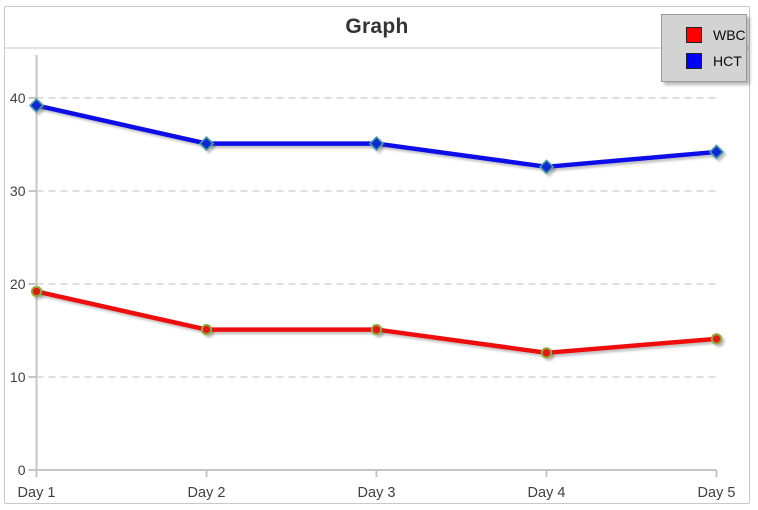  I want to click on svg-text: Day 5, so click(717, 493).